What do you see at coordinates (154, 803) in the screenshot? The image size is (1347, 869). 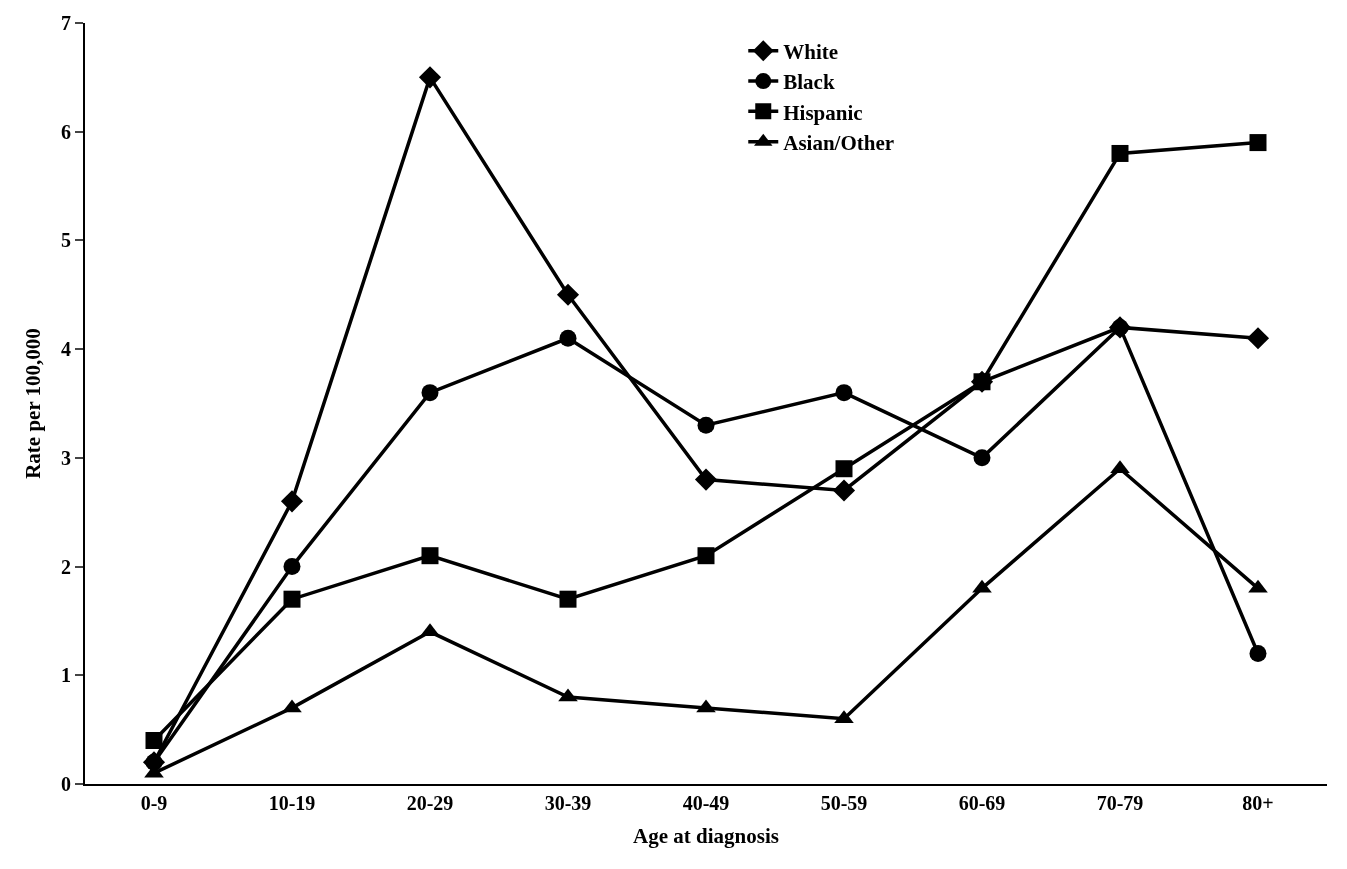 I see `x-tick-label: 0-9` at bounding box center [154, 803].